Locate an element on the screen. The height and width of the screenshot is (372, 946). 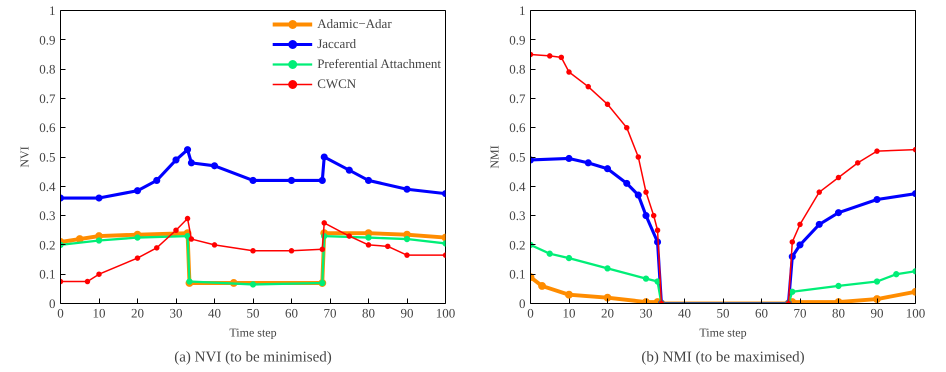
text: (a) NVI (to be minimised) is located at coordinates (253, 358).